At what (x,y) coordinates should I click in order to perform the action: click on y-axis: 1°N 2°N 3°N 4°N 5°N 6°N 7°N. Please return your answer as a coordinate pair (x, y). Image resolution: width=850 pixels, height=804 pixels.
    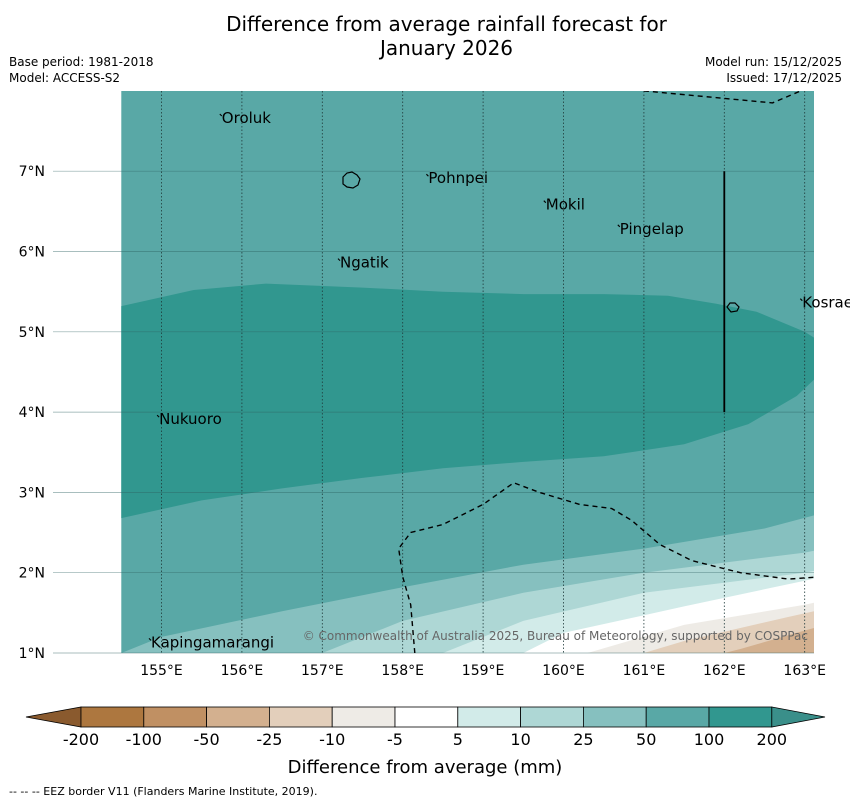
    Looking at the image, I should click on (32, 413).